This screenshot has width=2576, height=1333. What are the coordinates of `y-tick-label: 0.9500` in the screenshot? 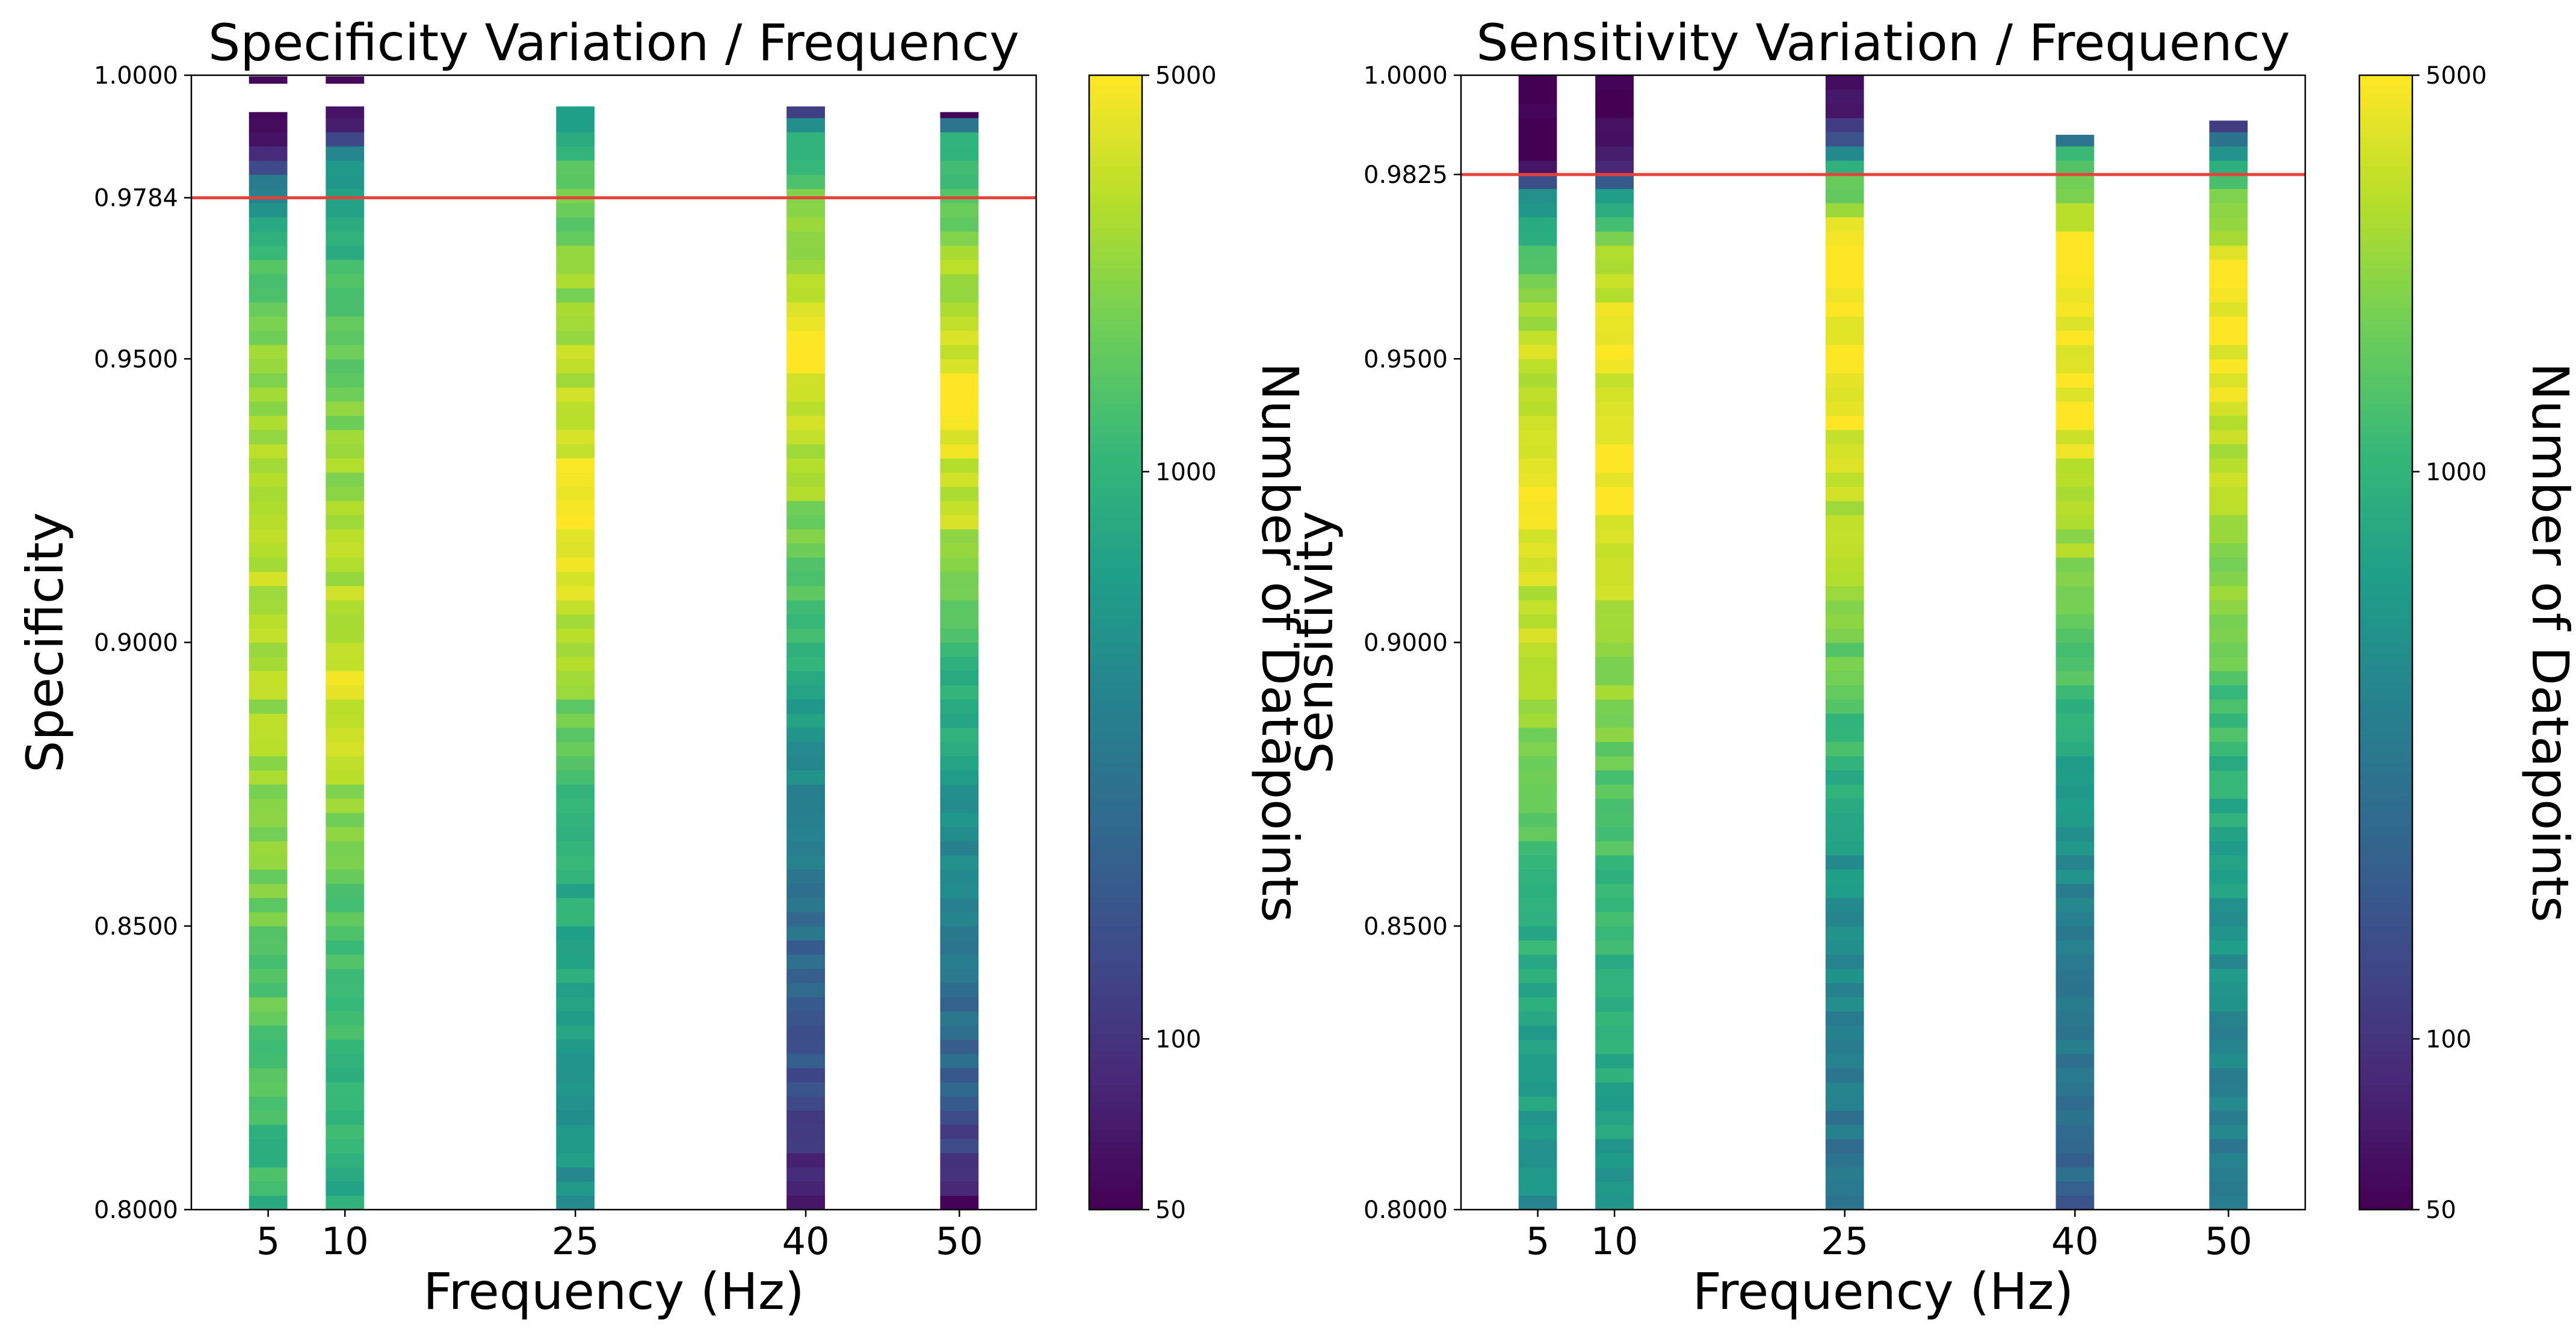 It's located at (1406, 359).